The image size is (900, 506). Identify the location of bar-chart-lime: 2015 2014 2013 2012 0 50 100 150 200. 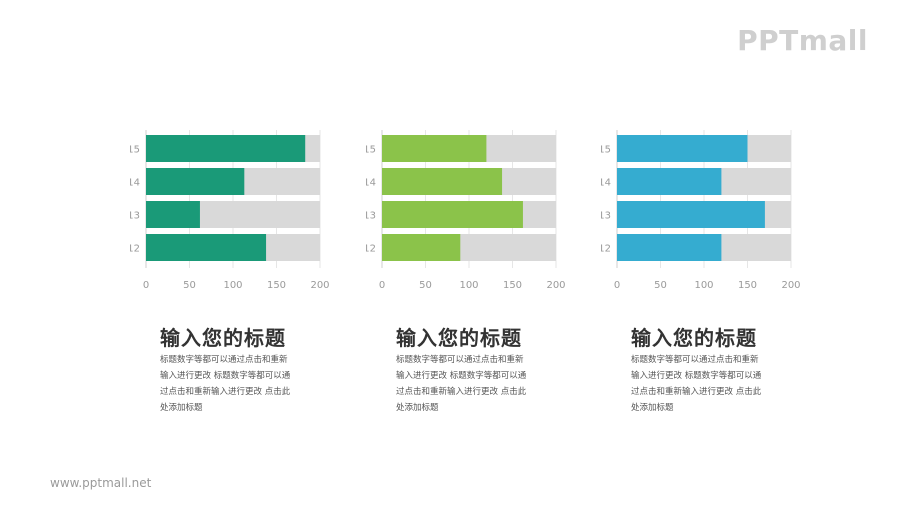
(466, 210).